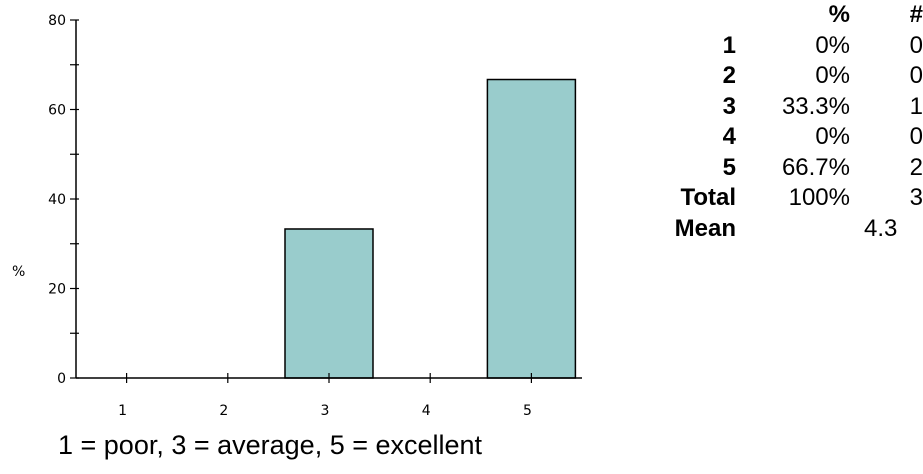  I want to click on y-tick-label: 0, so click(61, 379).